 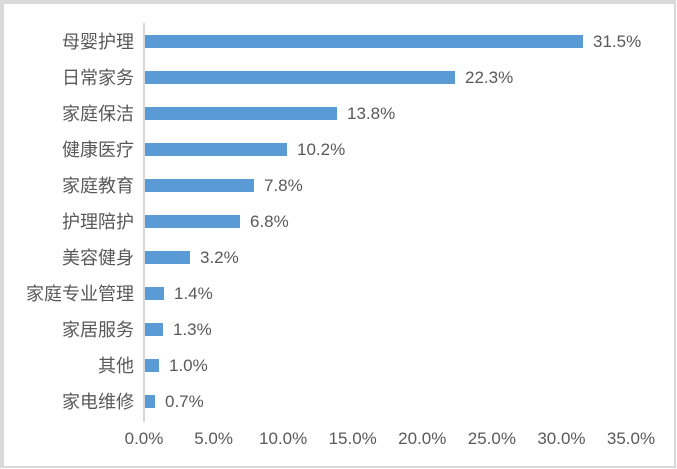 I want to click on x-axis-tick-label: 35.0%, so click(x=631, y=438).